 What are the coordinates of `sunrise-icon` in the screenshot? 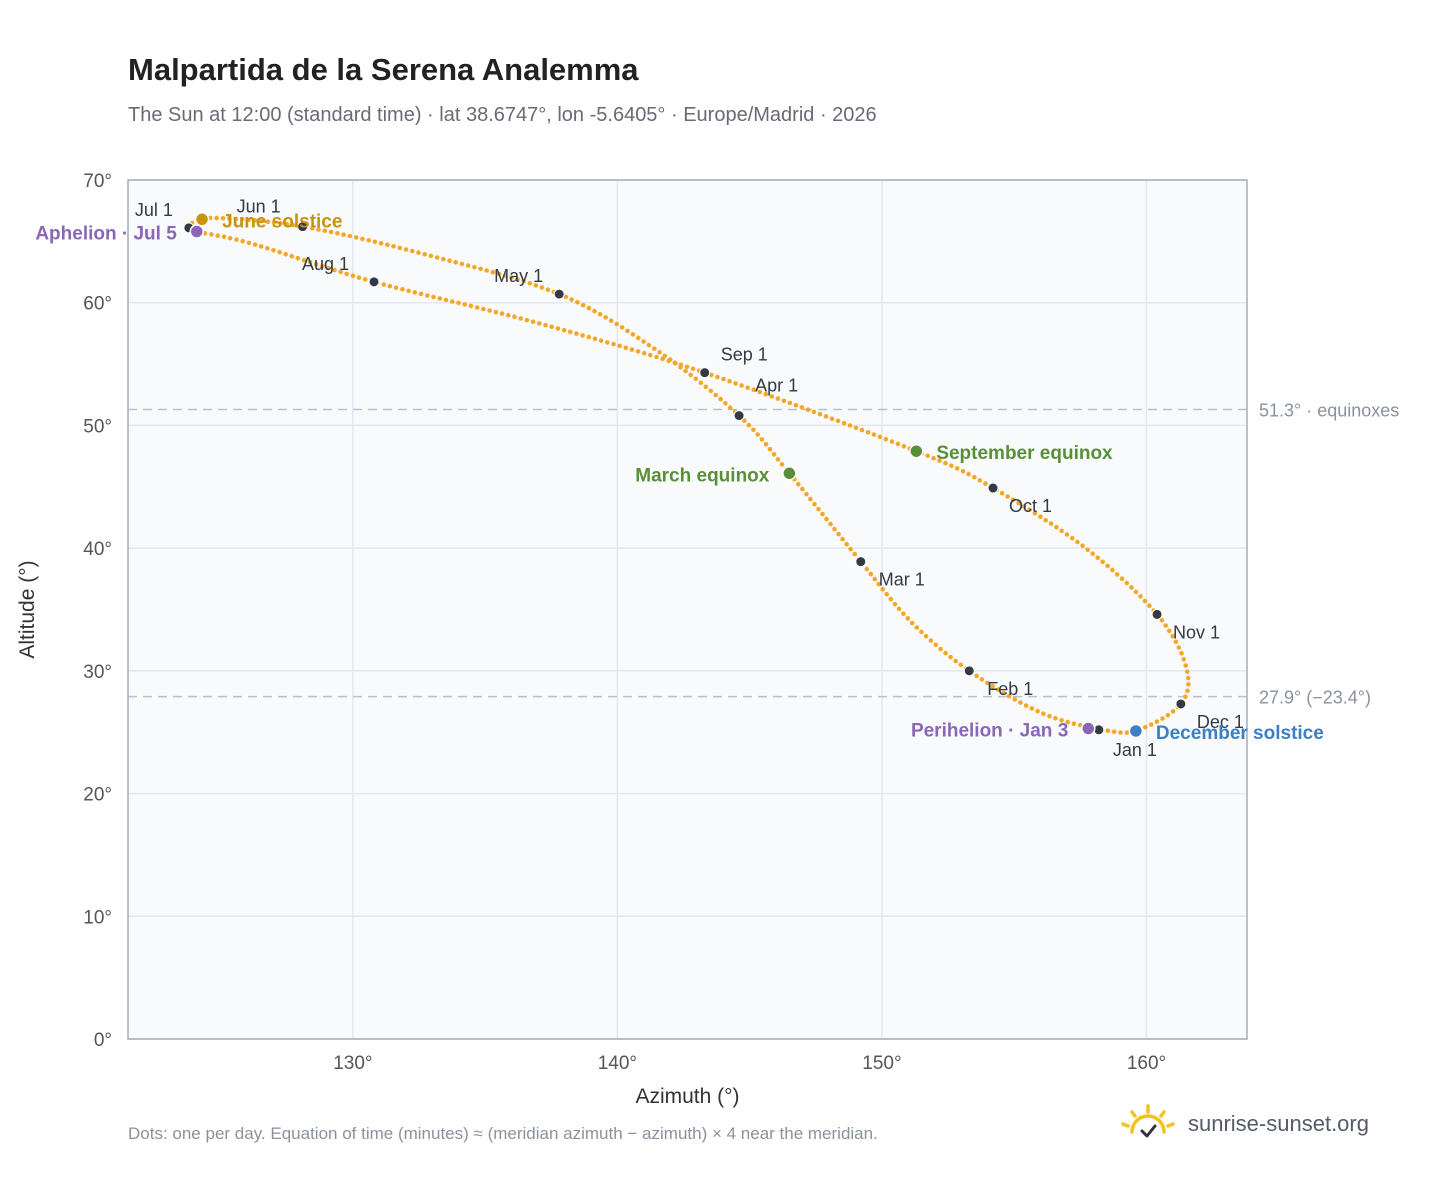 It's located at (1148, 1121).